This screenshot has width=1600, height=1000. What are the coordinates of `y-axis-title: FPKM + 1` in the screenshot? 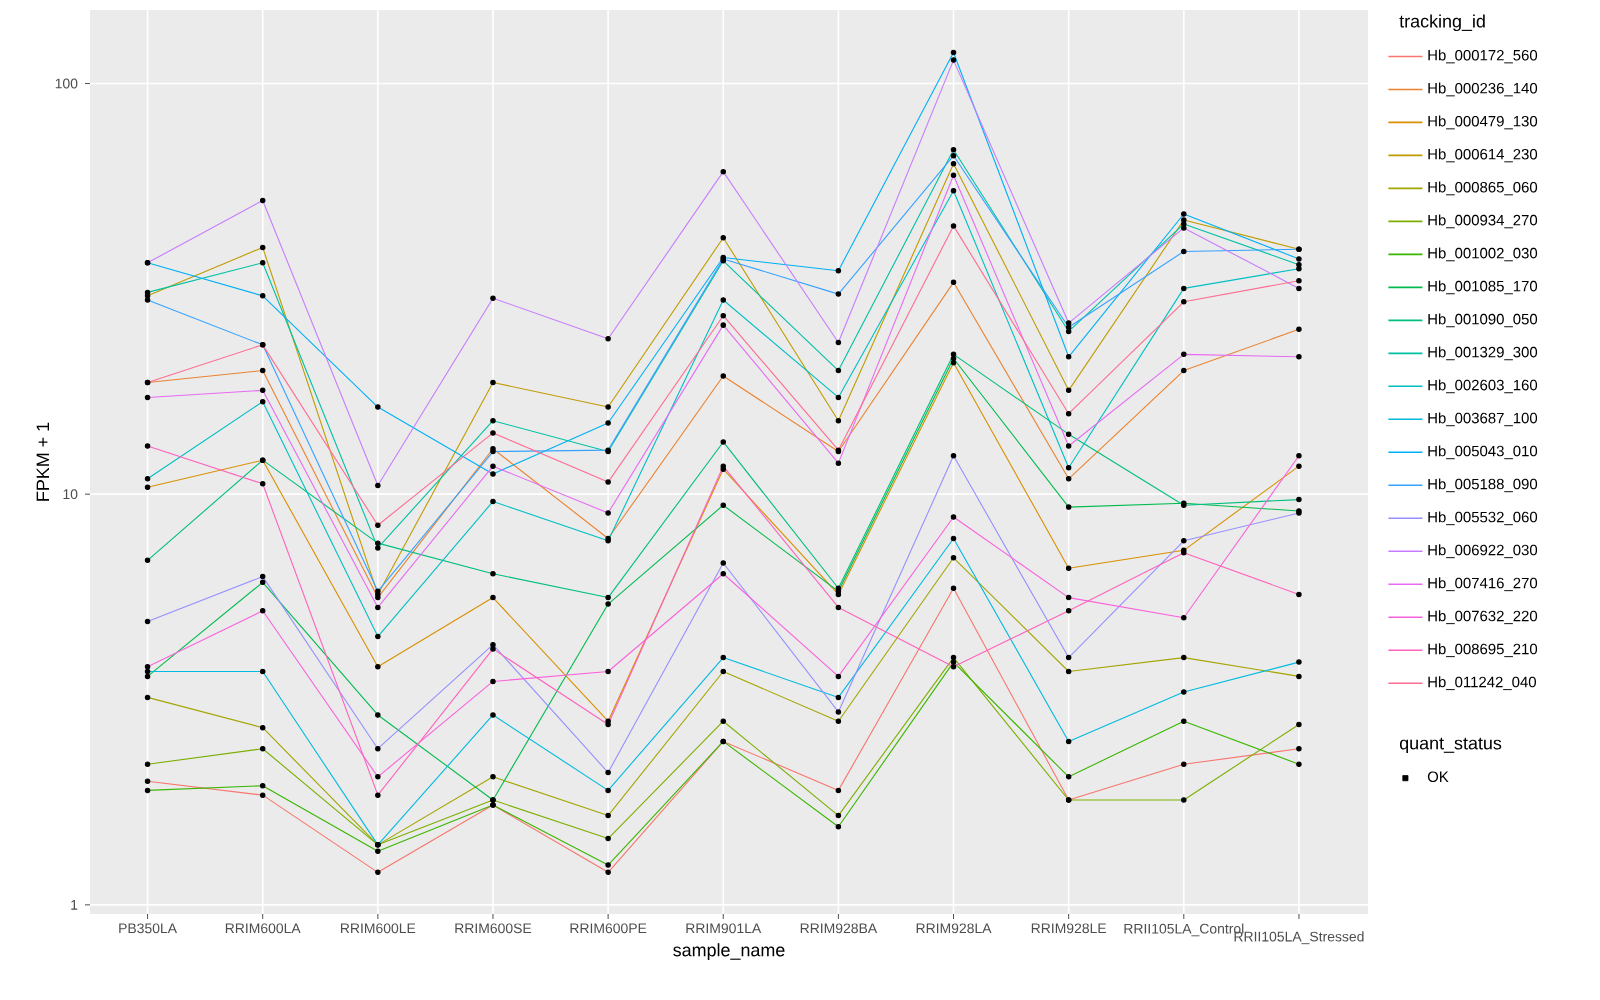 It's located at (43, 461).